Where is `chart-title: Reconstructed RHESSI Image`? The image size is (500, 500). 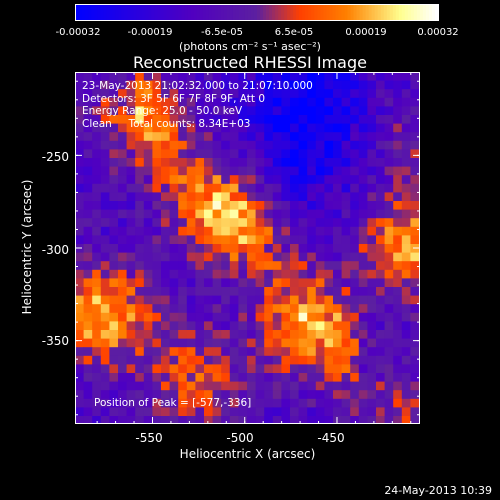 chart-title: Reconstructed RHESSI Image is located at coordinates (250, 62).